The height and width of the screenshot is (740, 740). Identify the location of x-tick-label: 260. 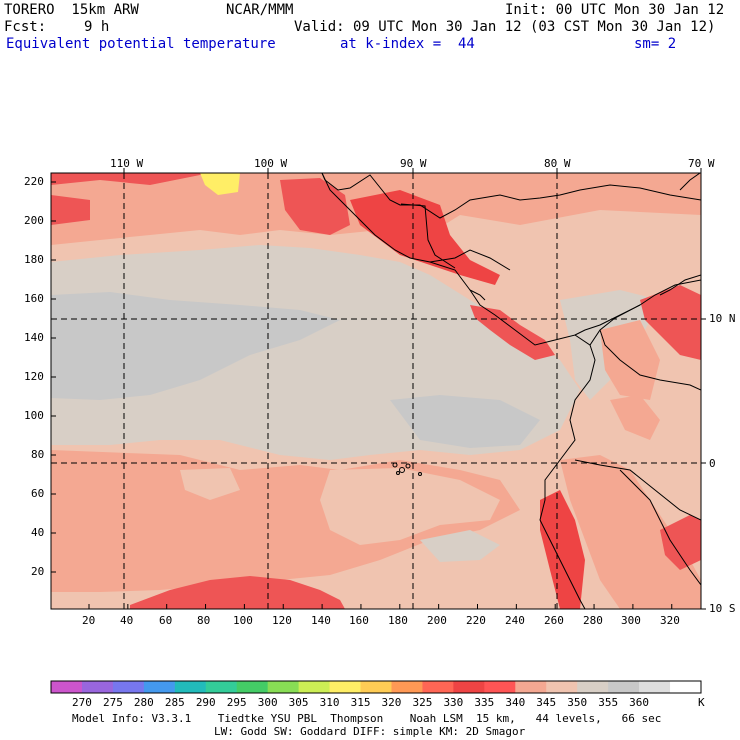
(554, 620).